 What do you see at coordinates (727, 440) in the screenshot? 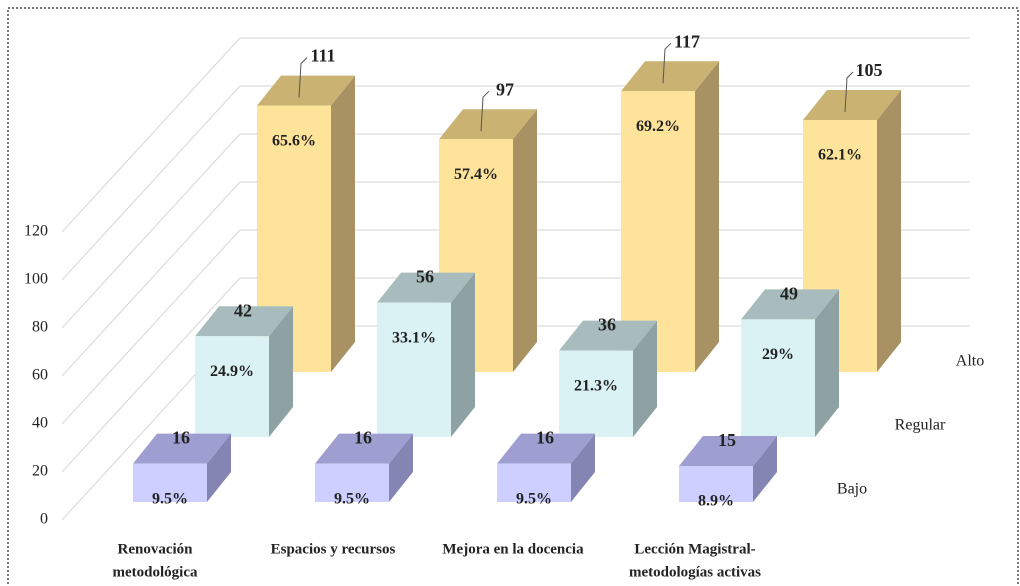
I see `value-label: 15` at bounding box center [727, 440].